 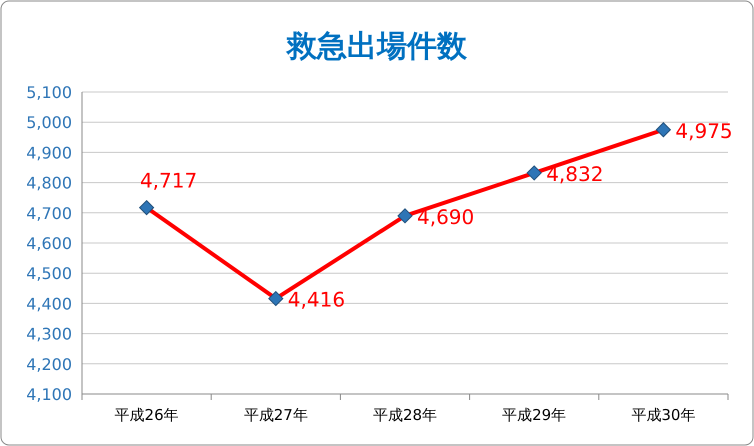 I want to click on y-tick-label: 5,100, so click(x=49, y=92).